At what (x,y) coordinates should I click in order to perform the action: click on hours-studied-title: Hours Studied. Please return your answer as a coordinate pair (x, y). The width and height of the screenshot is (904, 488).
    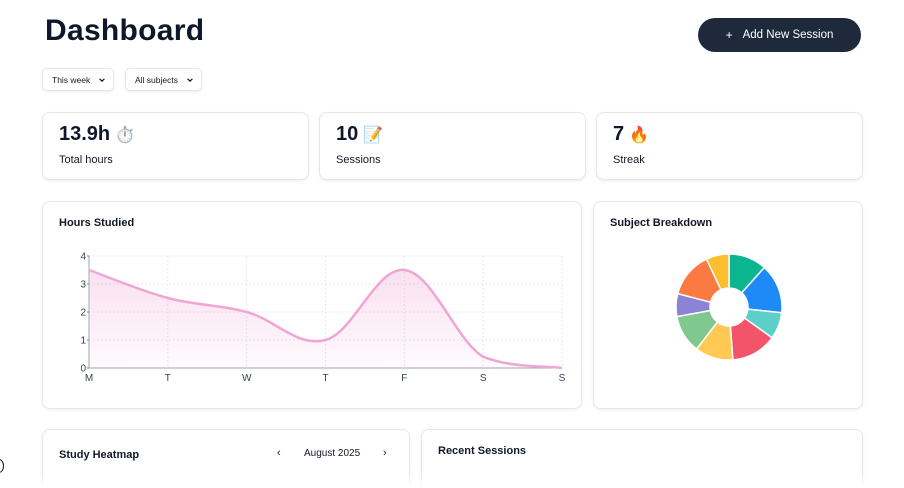
    Looking at the image, I should click on (97, 223).